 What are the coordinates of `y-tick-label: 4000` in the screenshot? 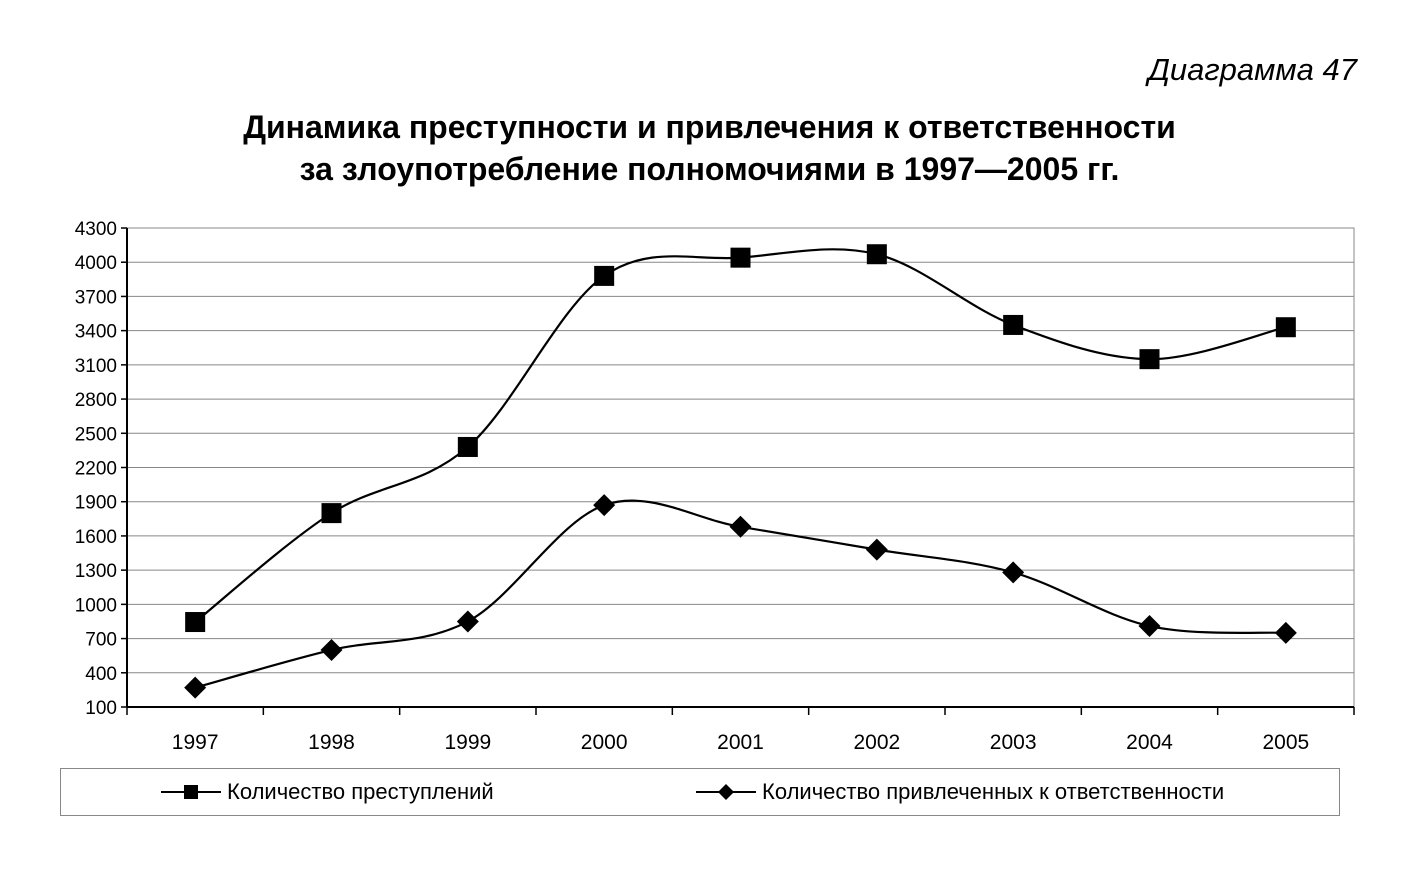 It's located at (96, 263).